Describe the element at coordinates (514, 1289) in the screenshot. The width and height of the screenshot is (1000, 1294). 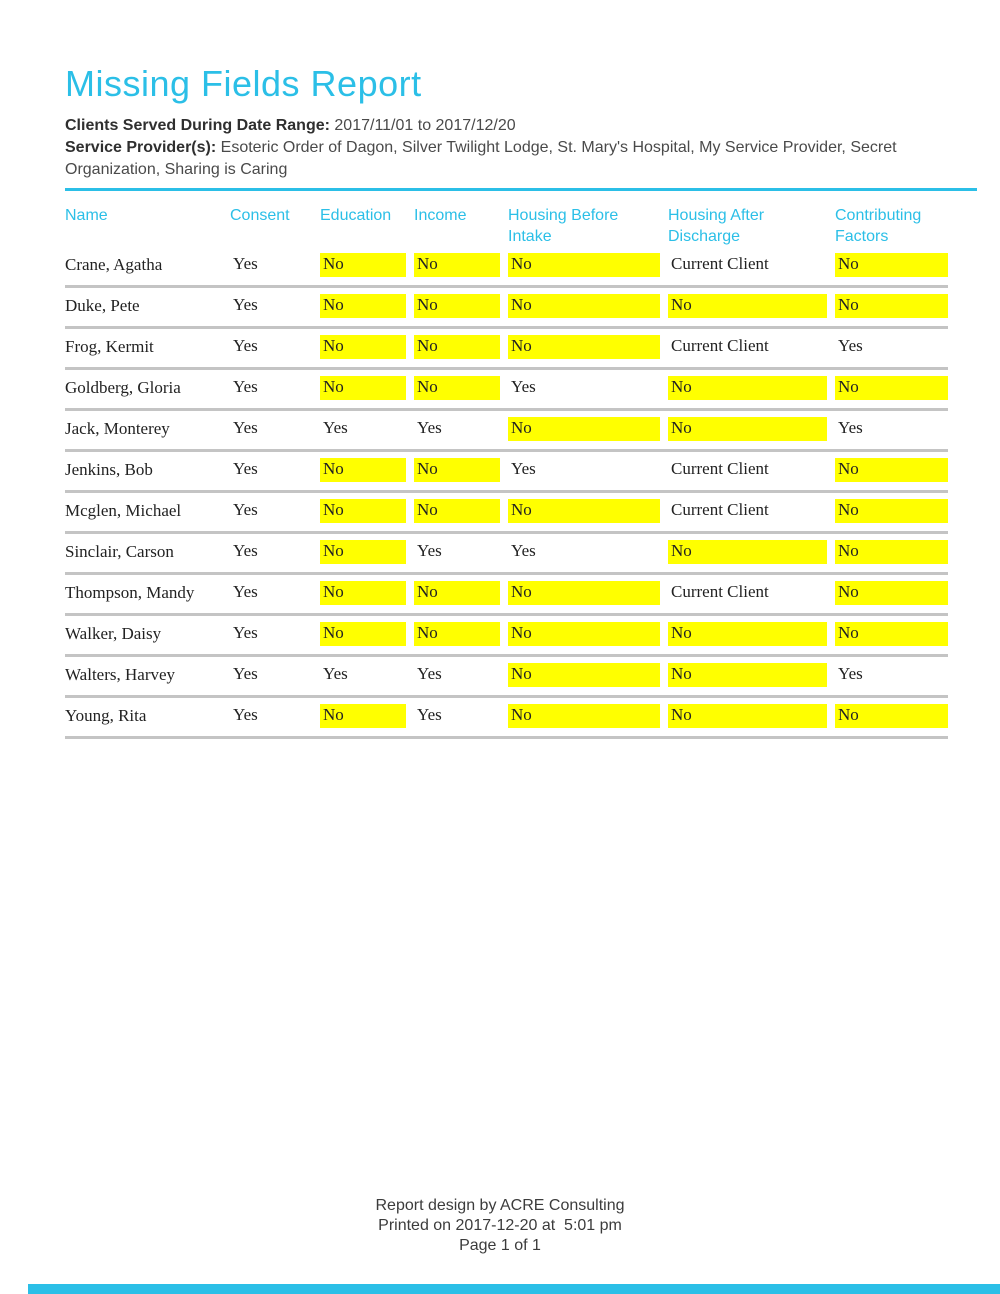
I see `footer-accent-bar` at that location.